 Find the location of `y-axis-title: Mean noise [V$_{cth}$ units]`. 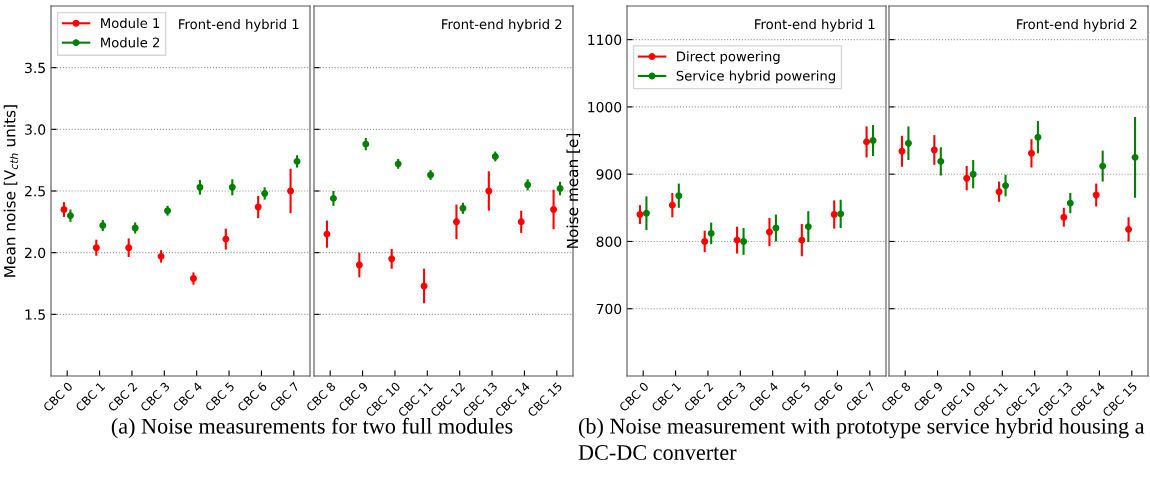

y-axis-title: Mean noise [V$_{cth}$ units] is located at coordinates (10, 191).